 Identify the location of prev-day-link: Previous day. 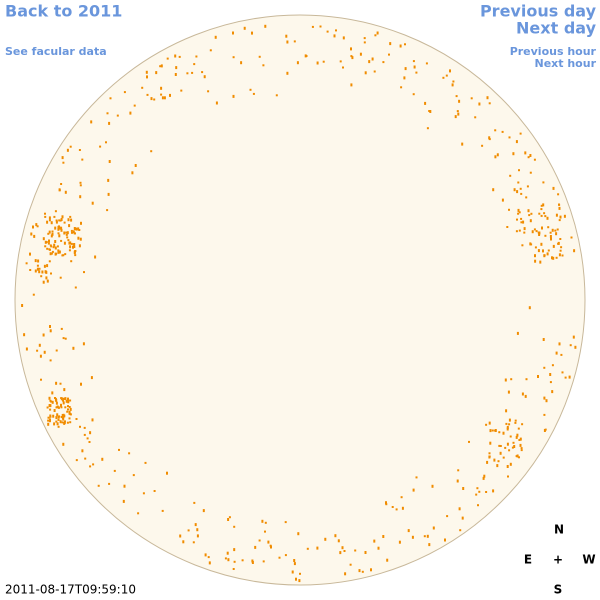
(538, 11).